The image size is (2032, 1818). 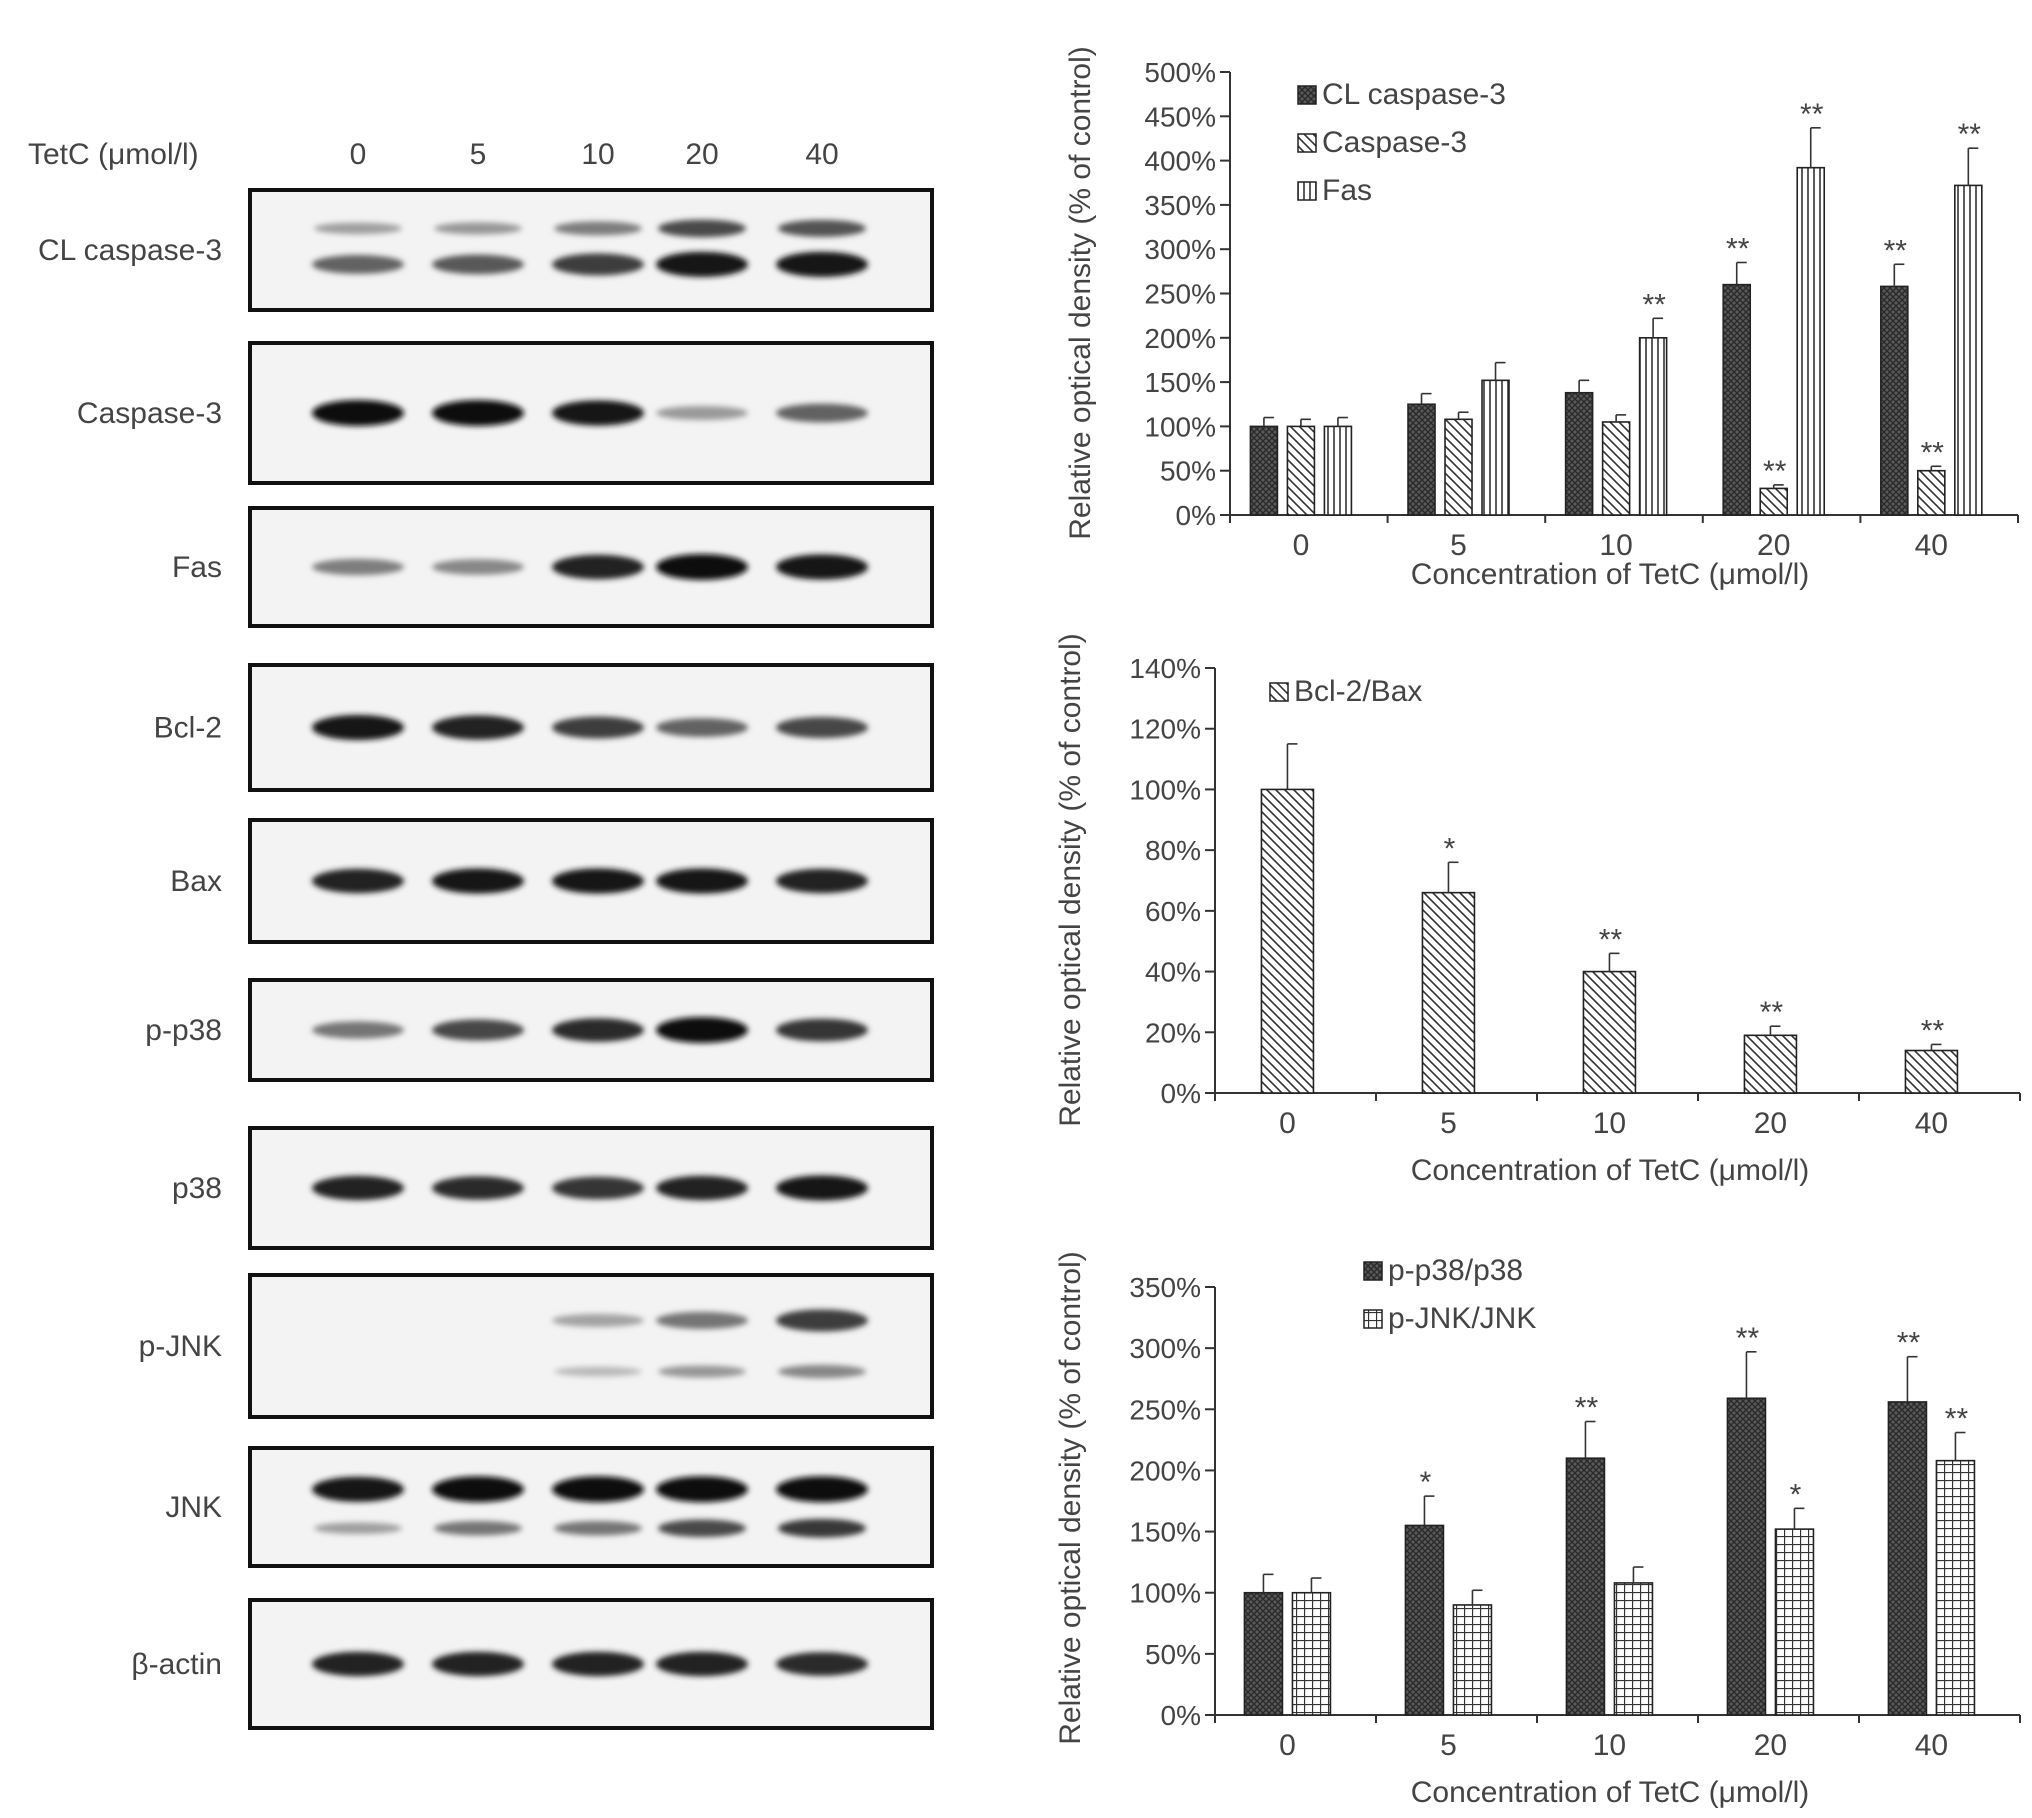 I want to click on blot-header-label: TetC (μmol/l), so click(x=113, y=154).